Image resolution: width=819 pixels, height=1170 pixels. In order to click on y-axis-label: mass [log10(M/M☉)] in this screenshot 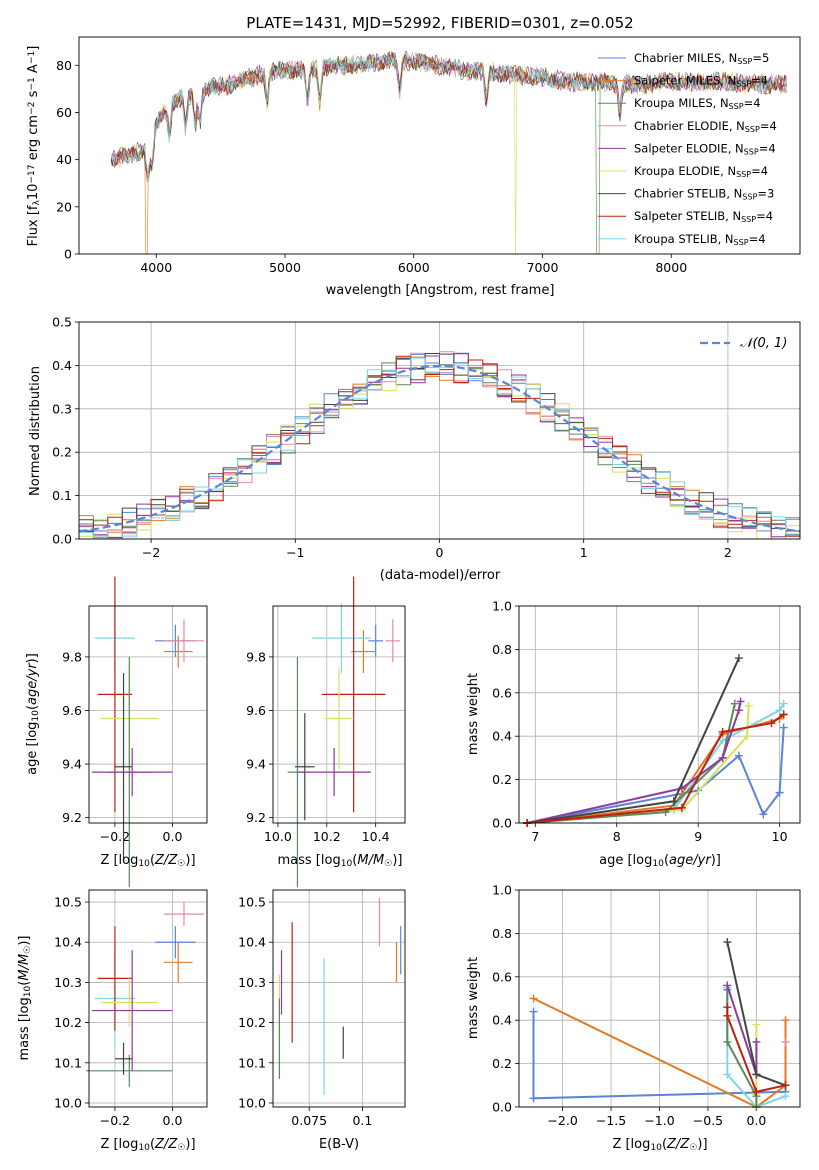, I will do `click(25, 998)`.